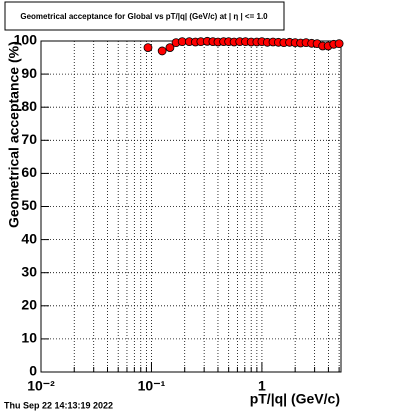  What do you see at coordinates (29, 305) in the screenshot?
I see `y-tick-label: 20` at bounding box center [29, 305].